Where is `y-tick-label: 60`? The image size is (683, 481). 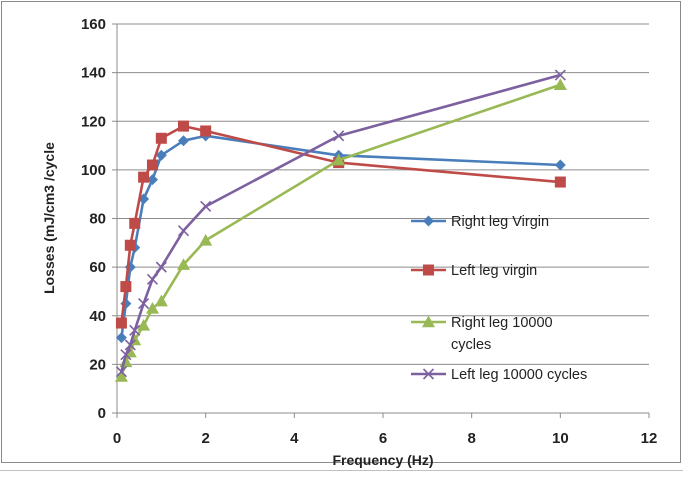
y-tick-label: 60 is located at coordinates (97, 267).